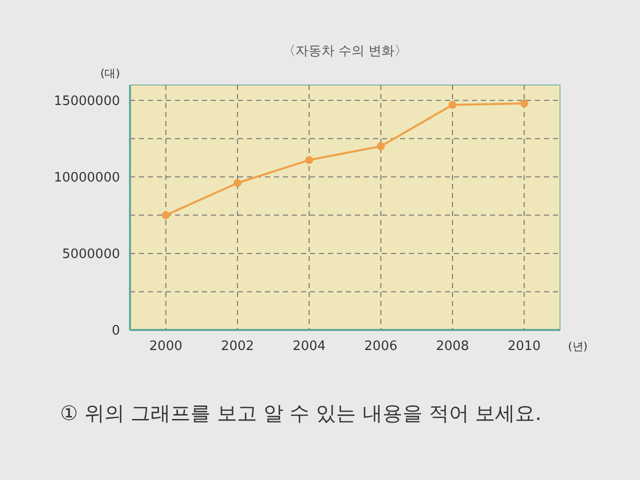 This screenshot has height=480, width=640. What do you see at coordinates (524, 346) in the screenshot?
I see `x-tick-label: 2010` at bounding box center [524, 346].